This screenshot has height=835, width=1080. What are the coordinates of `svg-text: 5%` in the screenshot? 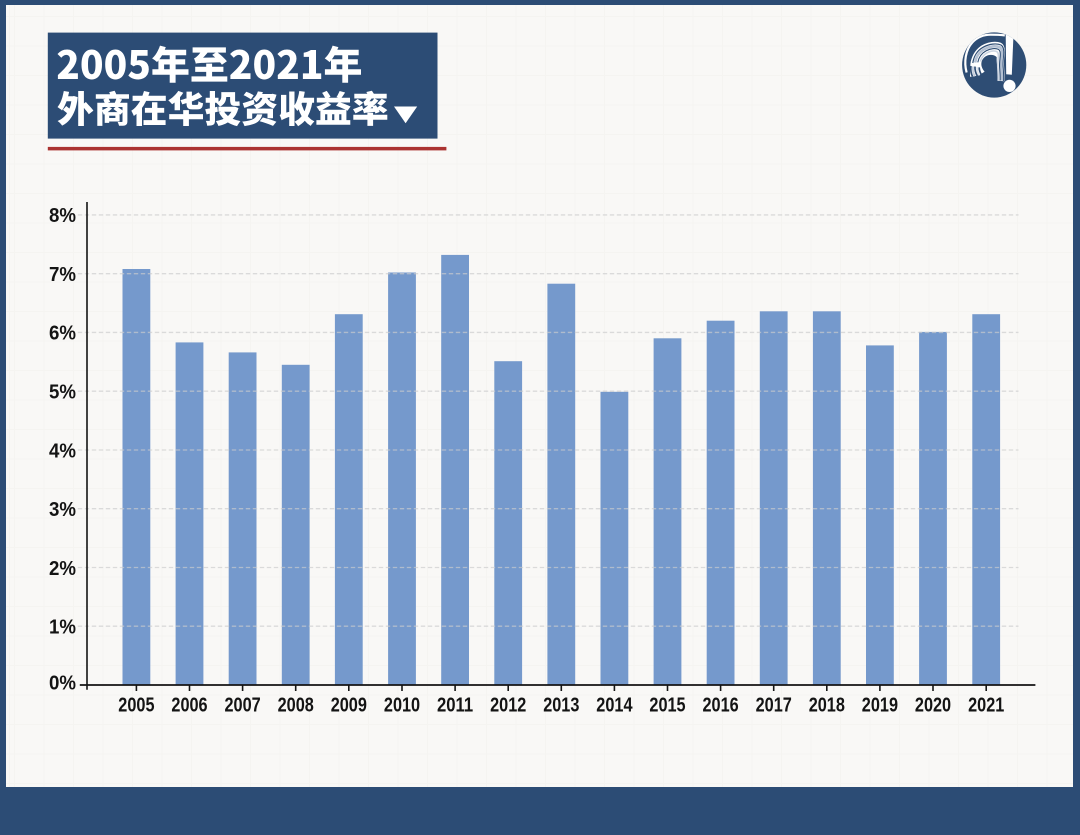 It's located at (62, 392).